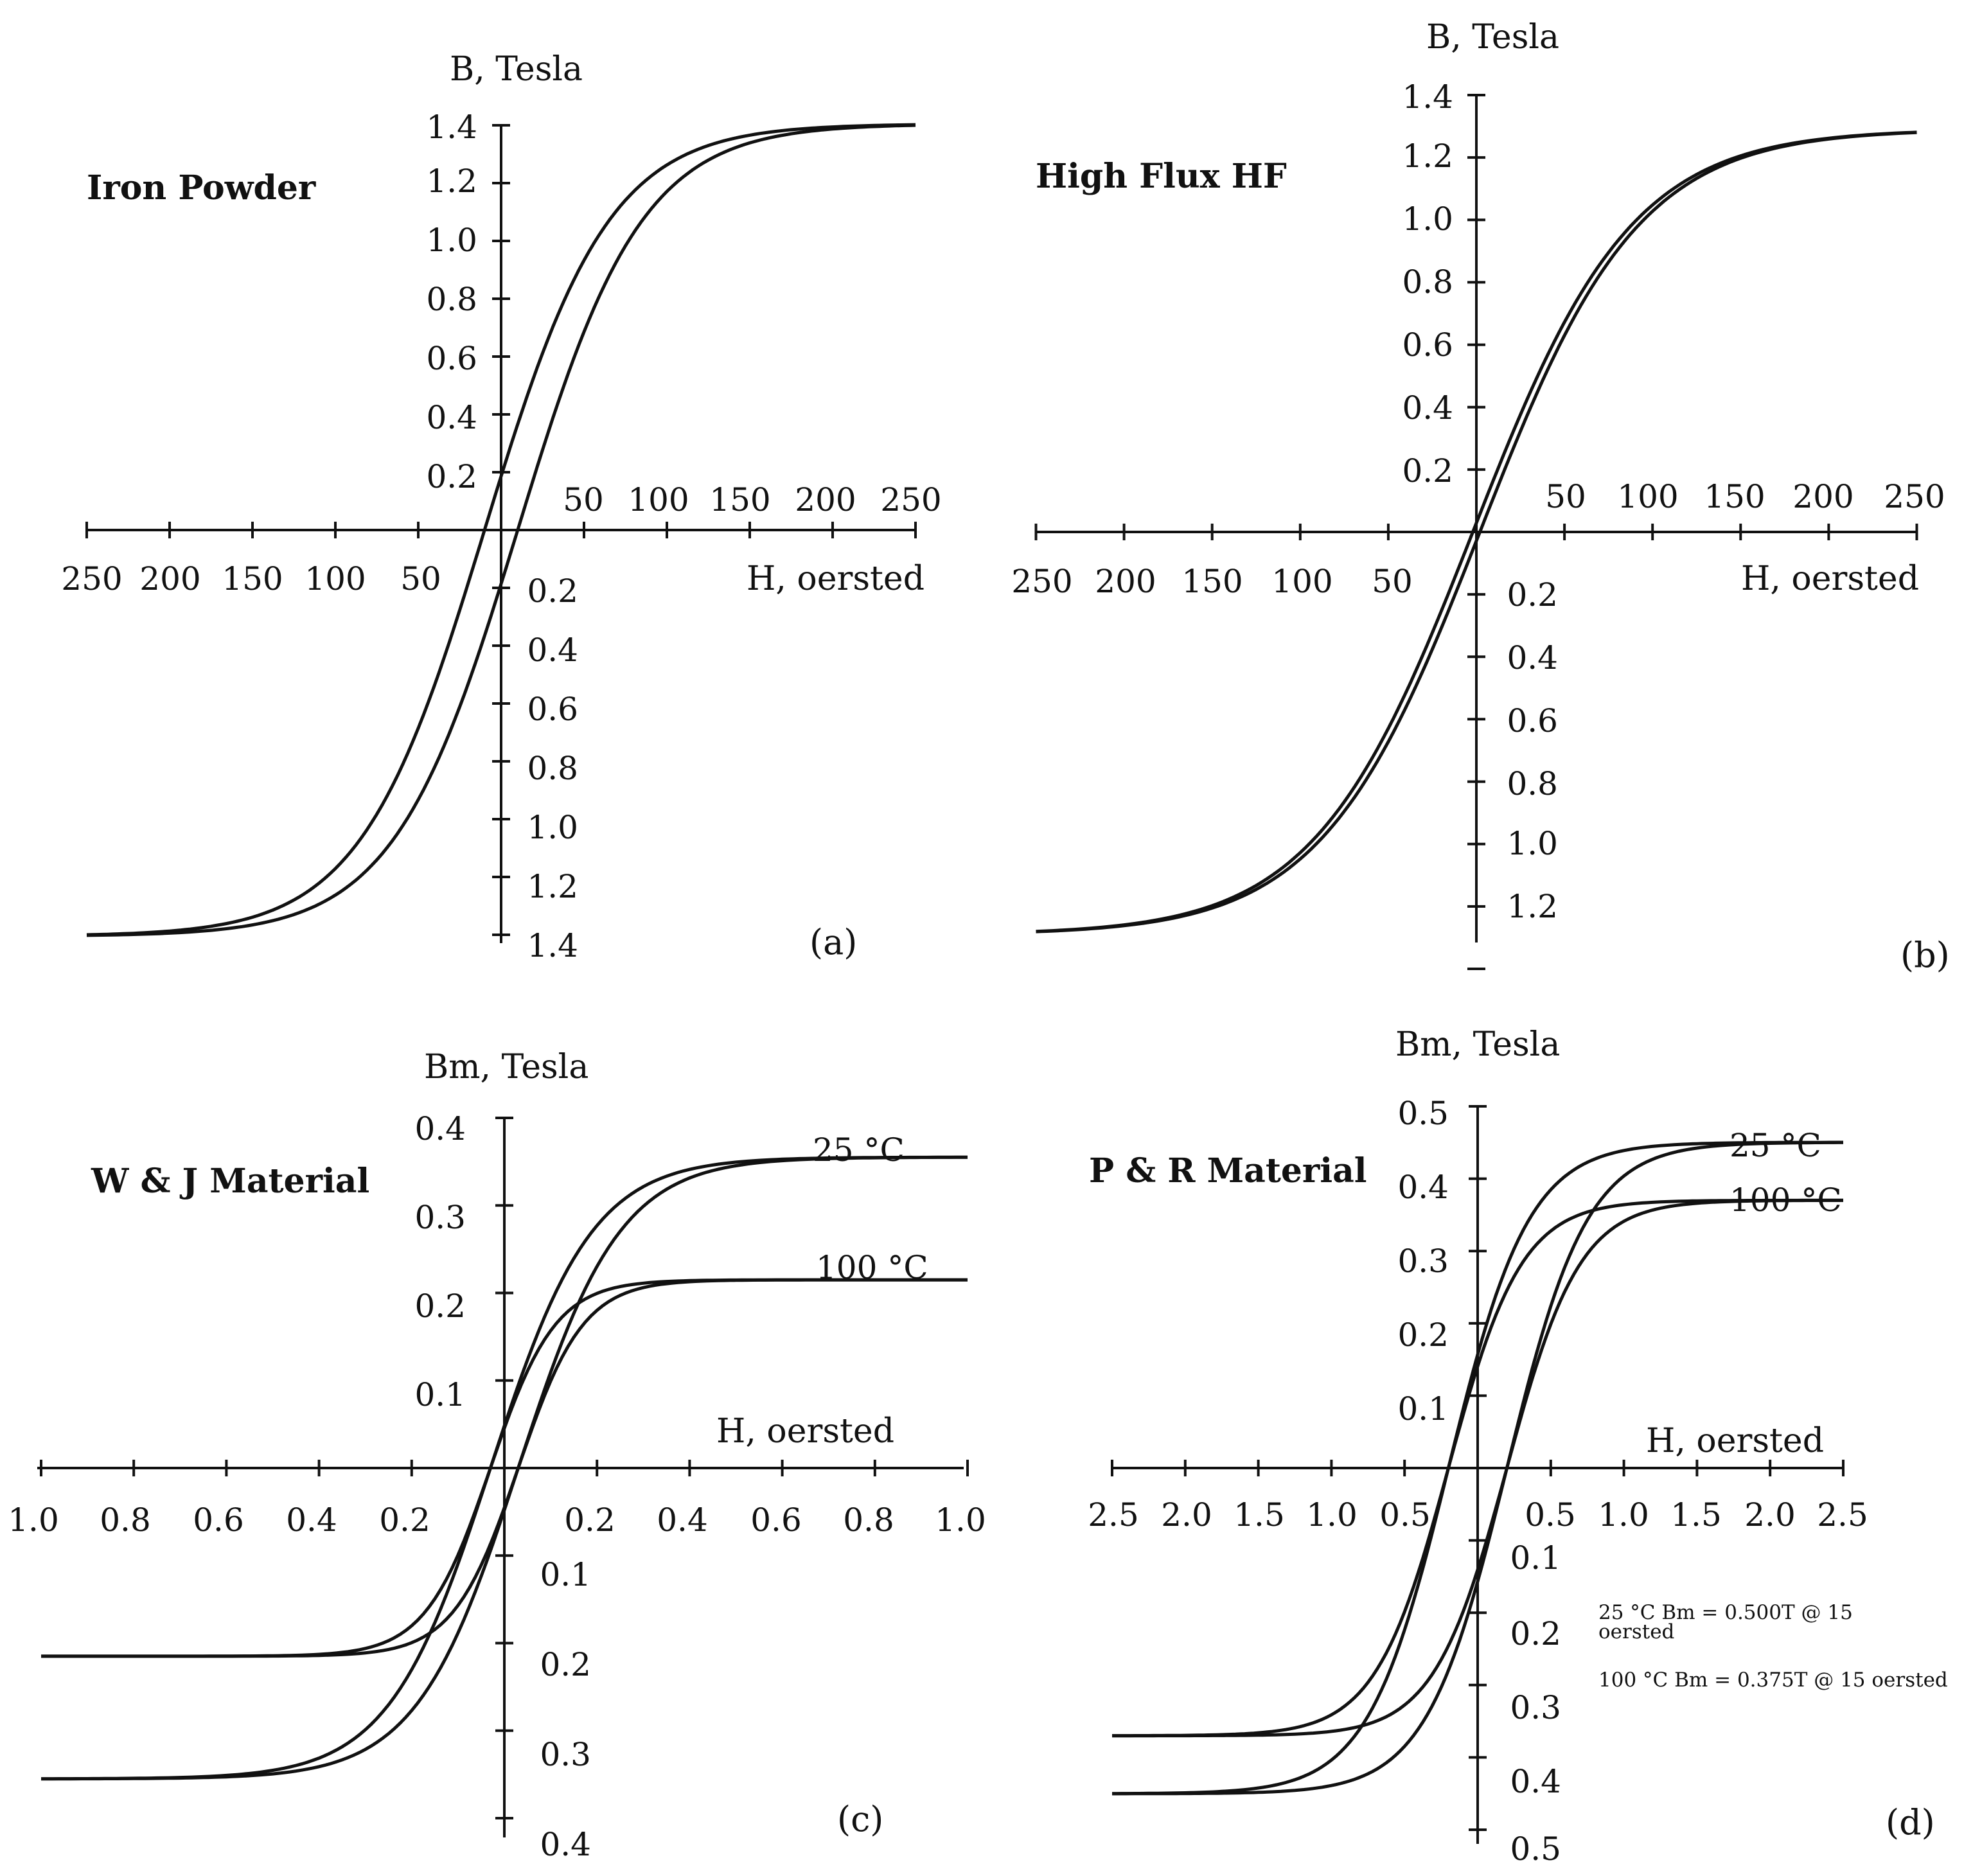  What do you see at coordinates (1212, 581) in the screenshot?
I see `panel-b-xticklabels-neg: 250 200 150 100 50` at bounding box center [1212, 581].